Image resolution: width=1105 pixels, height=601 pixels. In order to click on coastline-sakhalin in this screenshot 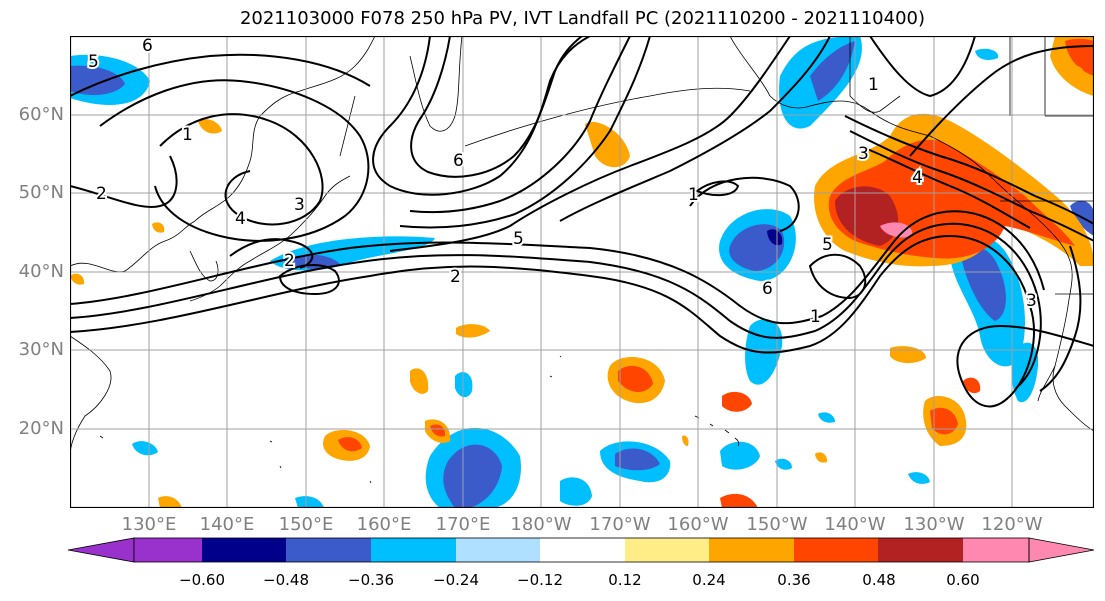, I will do `click(347, 126)`.